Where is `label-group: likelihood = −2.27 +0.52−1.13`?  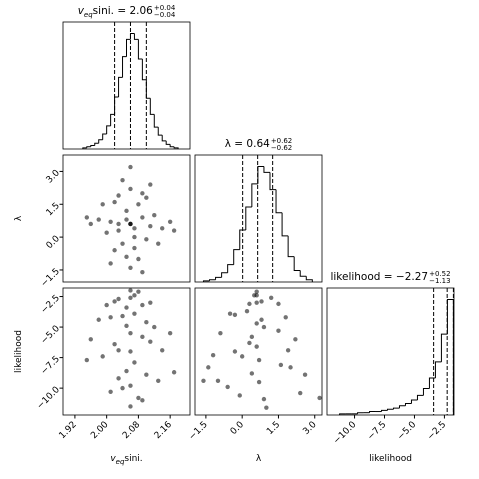 label-group: likelihood = −2.27 +0.52−1.13 is located at coordinates (390, 277).